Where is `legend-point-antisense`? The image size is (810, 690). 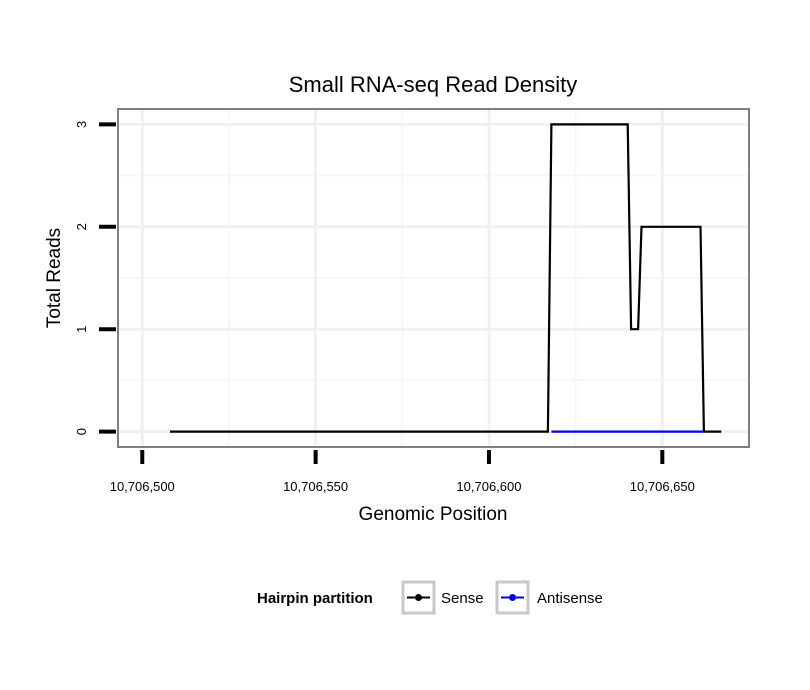 legend-point-antisense is located at coordinates (512, 597).